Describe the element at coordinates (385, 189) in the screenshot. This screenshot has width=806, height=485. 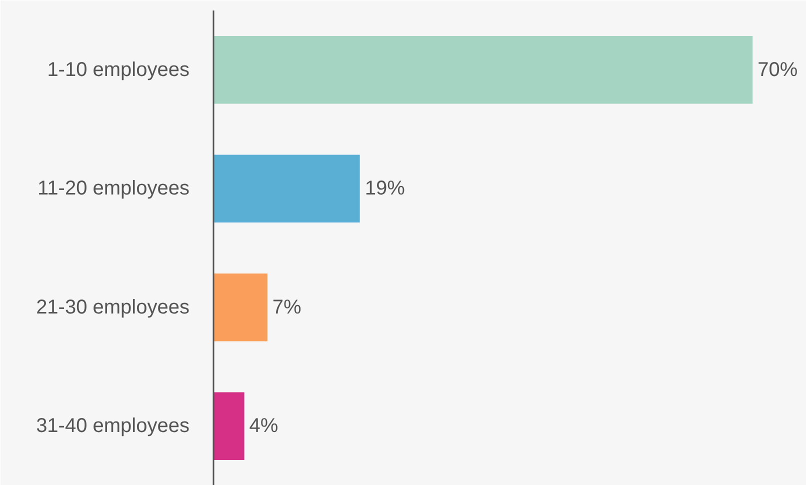
I see `data-label: 19%` at that location.